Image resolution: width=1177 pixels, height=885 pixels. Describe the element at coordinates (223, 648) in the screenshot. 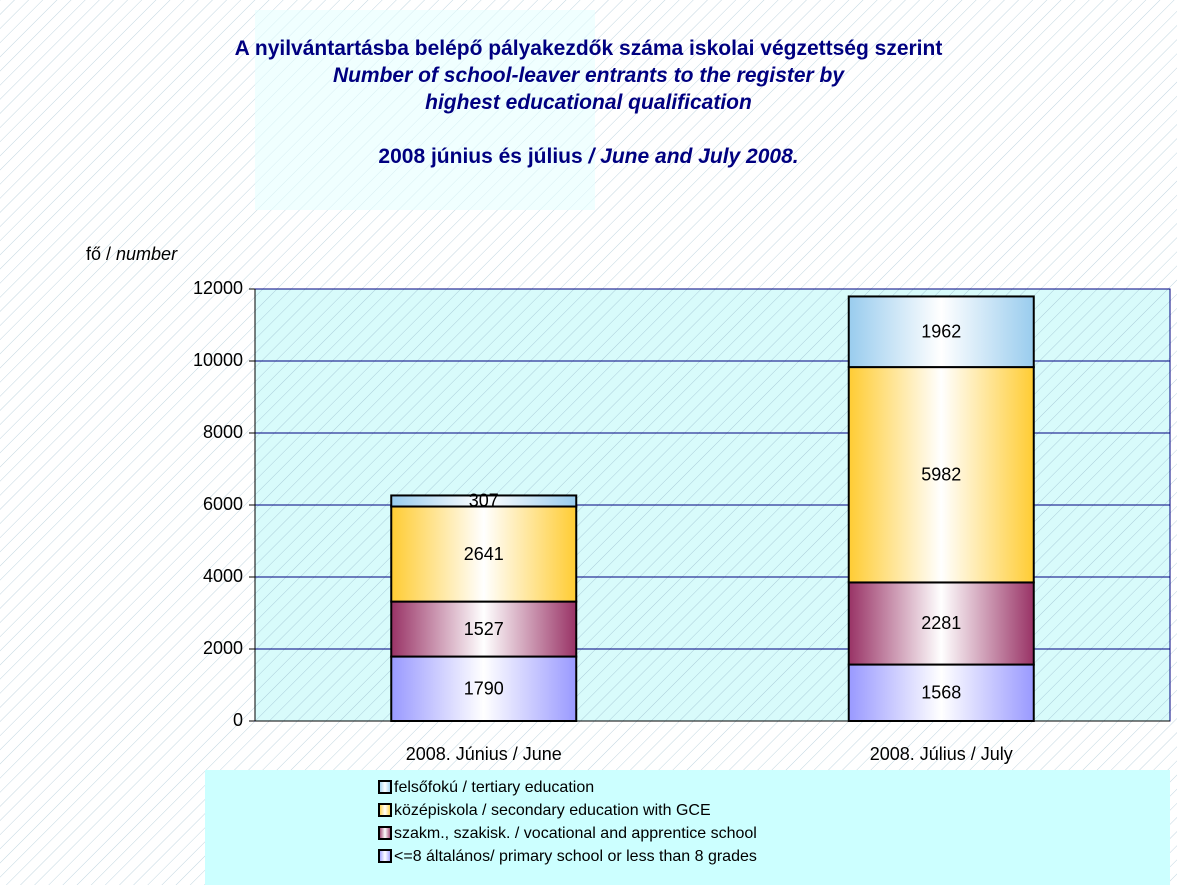

I see `y-tick-label: 2000` at that location.